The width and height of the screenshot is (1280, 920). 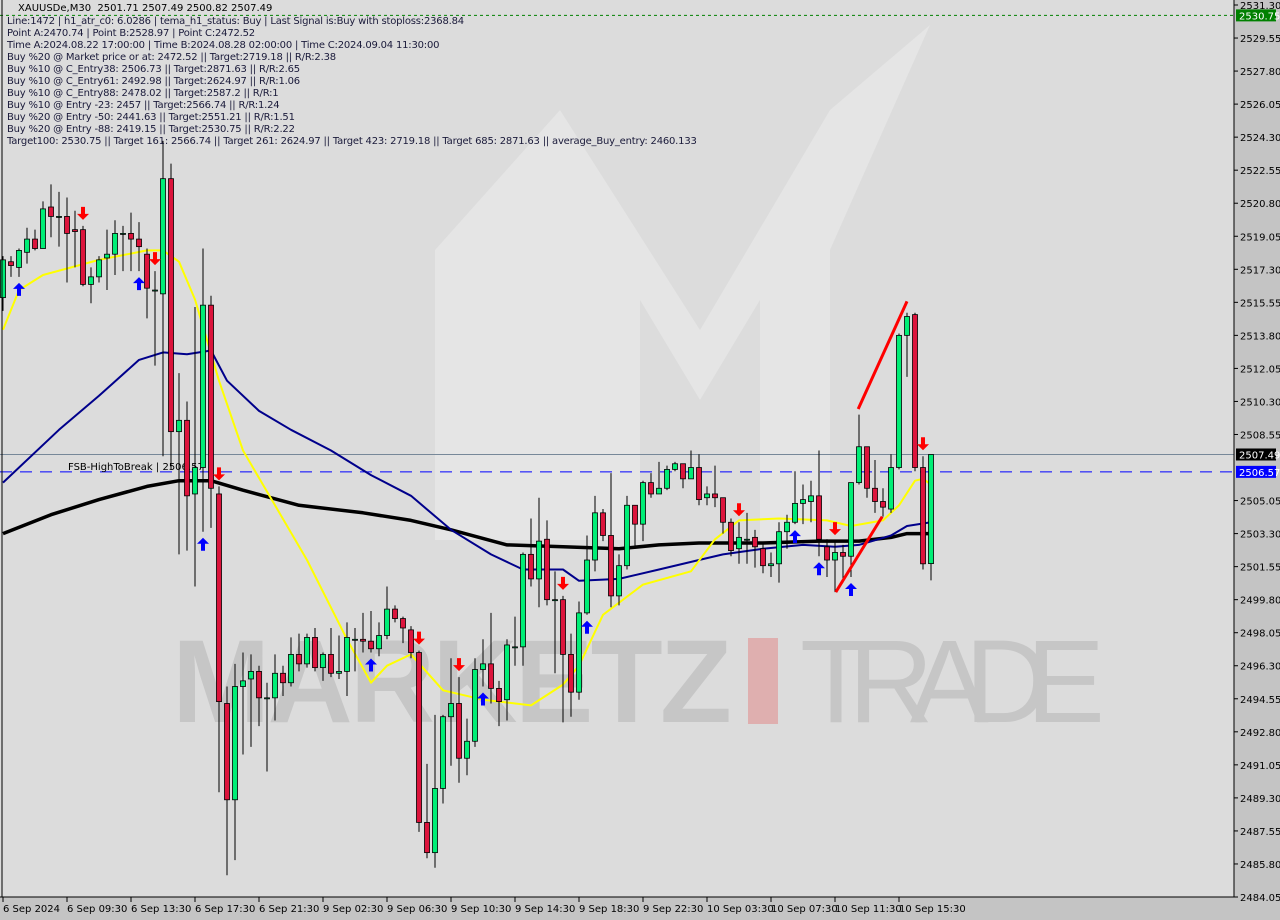 What do you see at coordinates (1260, 435) in the screenshot?
I see `price-tick-label: 2508.55` at bounding box center [1260, 435].